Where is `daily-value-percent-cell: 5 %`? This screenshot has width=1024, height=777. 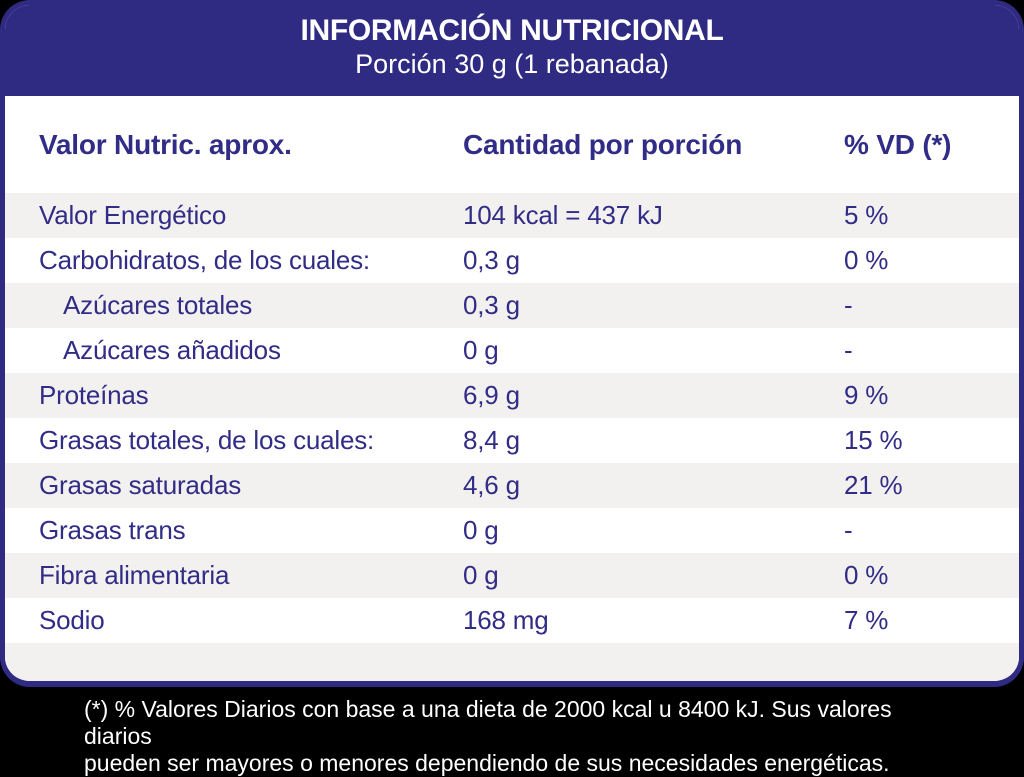
daily-value-percent-cell: 5 % is located at coordinates (866, 215).